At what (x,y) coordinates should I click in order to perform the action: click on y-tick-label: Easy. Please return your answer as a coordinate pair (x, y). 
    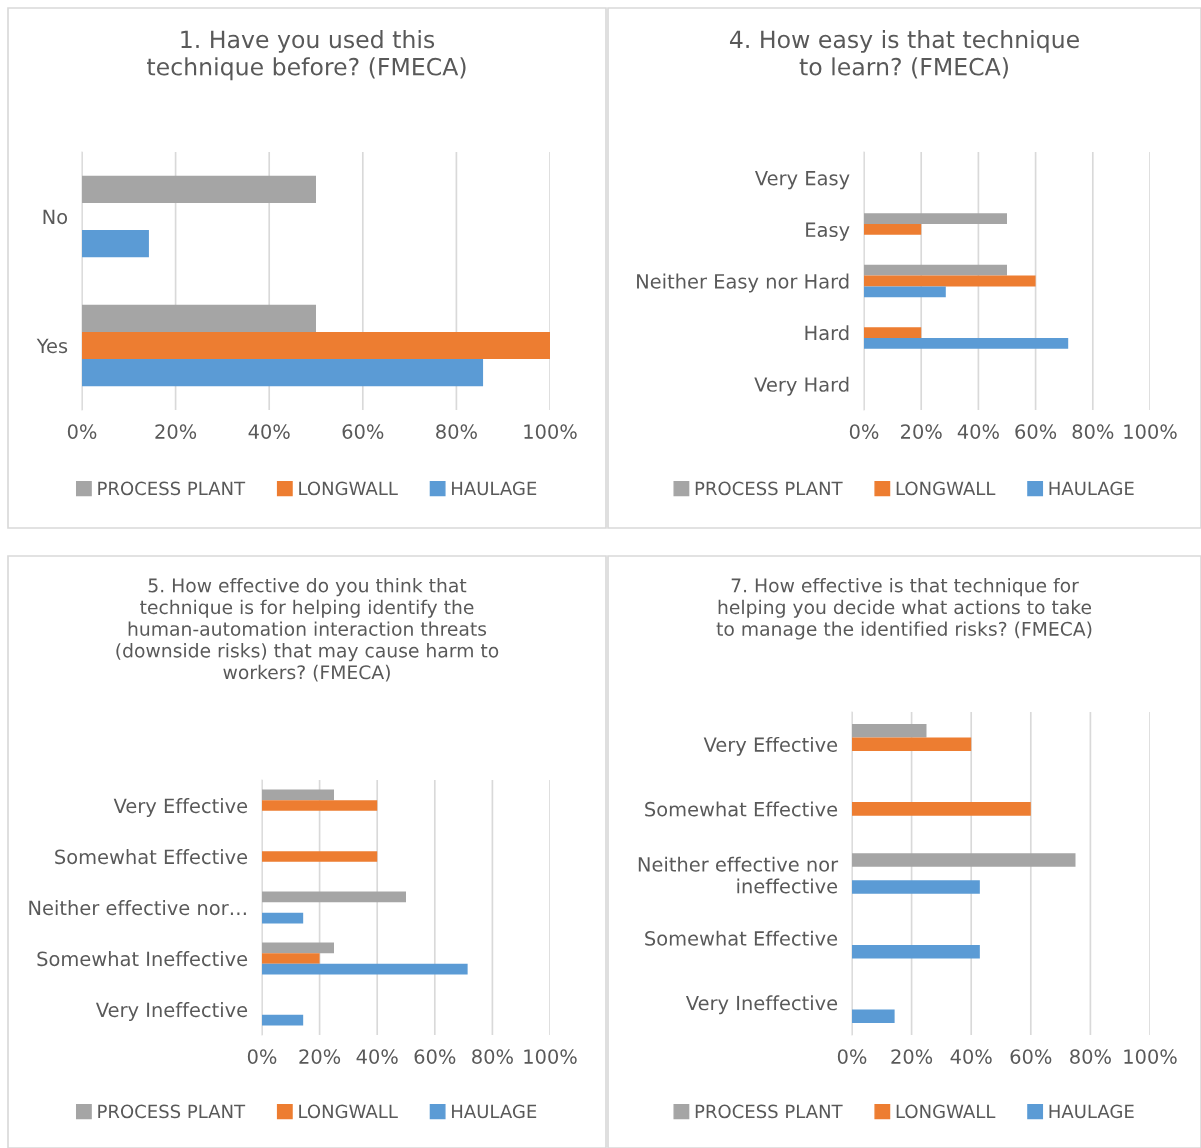
    Looking at the image, I should click on (828, 231).